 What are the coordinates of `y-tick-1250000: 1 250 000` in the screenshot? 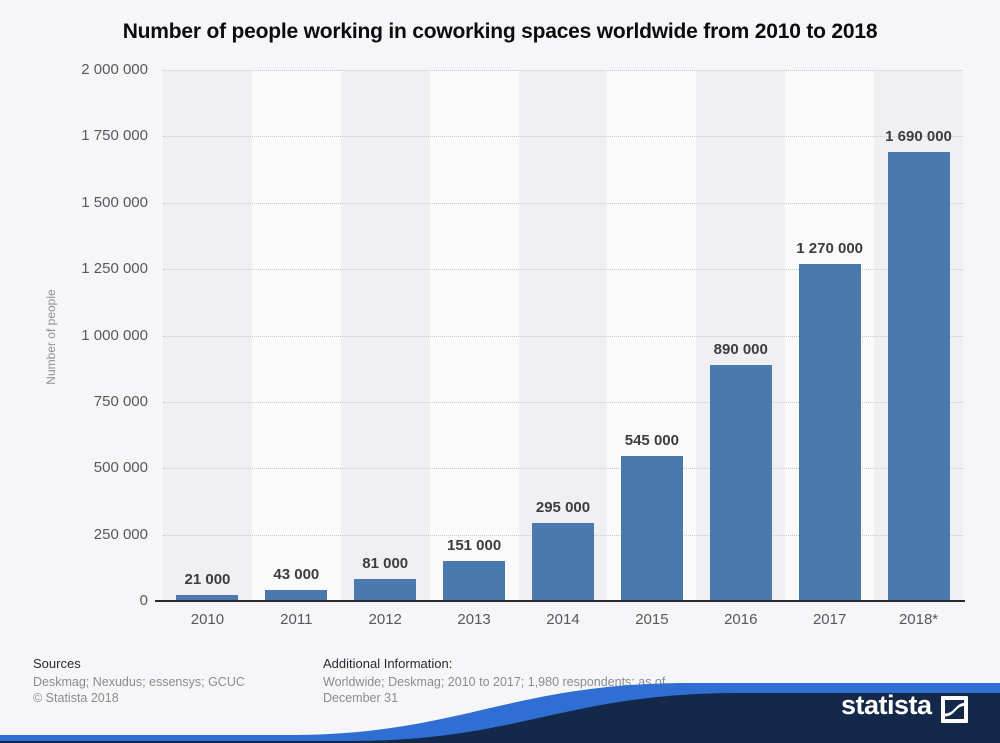 It's located at (114, 269).